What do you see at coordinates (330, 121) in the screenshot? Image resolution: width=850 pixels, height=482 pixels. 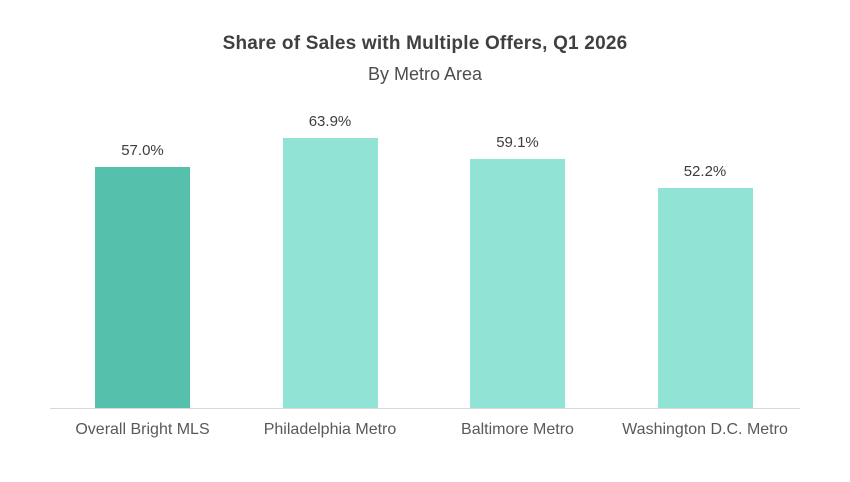 I see `bar-value-label: 63.9%` at bounding box center [330, 121].